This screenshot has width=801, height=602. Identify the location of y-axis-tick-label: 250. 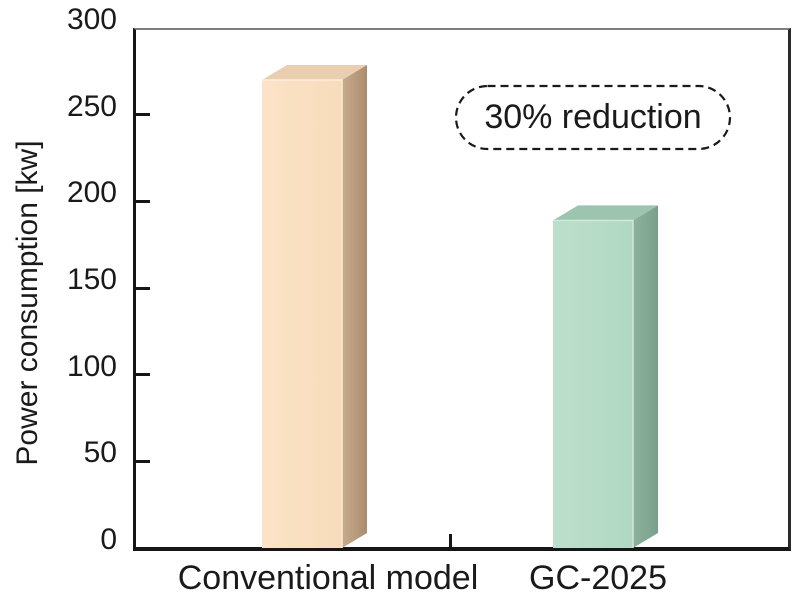
(91, 106).